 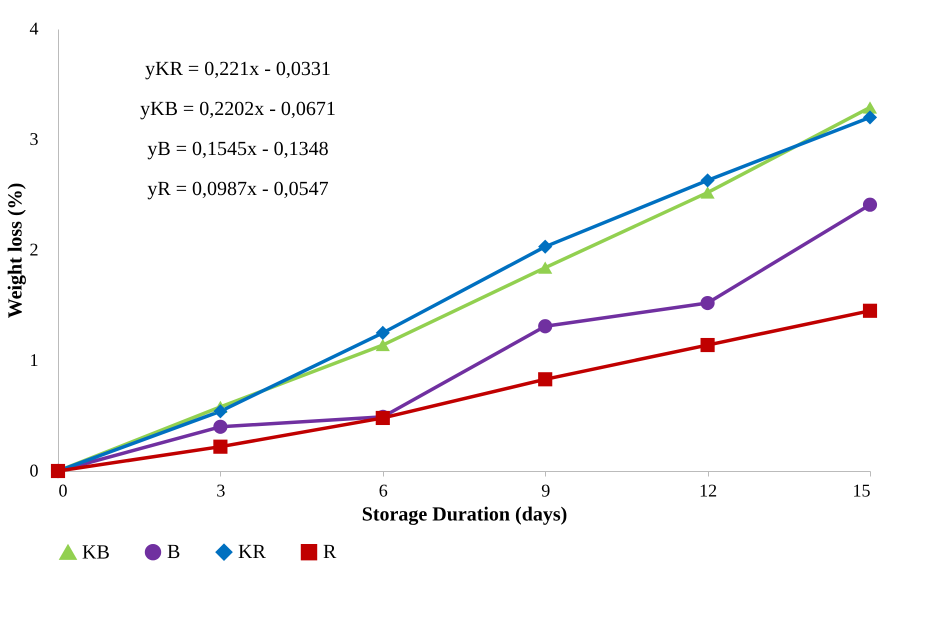 I want to click on x-tick-label: 0, so click(x=63, y=490).